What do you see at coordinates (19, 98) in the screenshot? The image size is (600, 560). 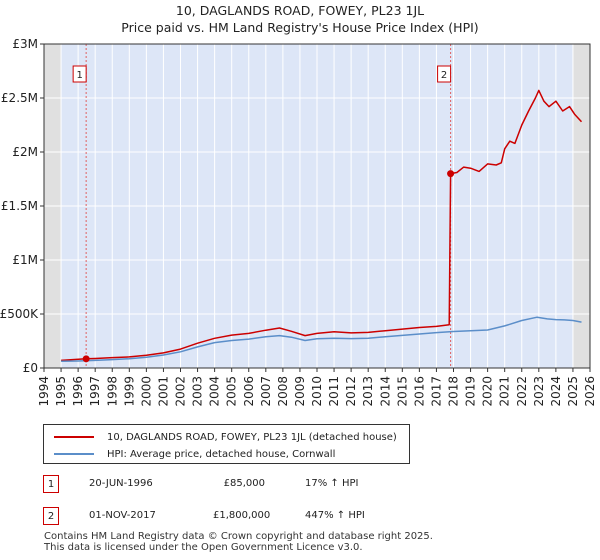 I see `y-tick-label: £2.5M` at bounding box center [19, 98].